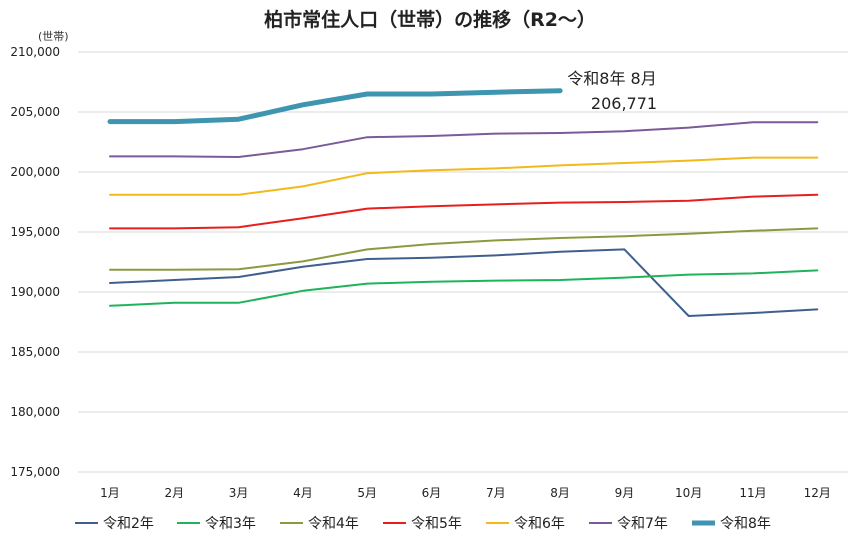 The image size is (860, 544). Describe the element at coordinates (752, 493) in the screenshot. I see `x-tick-label: 11月` at that location.